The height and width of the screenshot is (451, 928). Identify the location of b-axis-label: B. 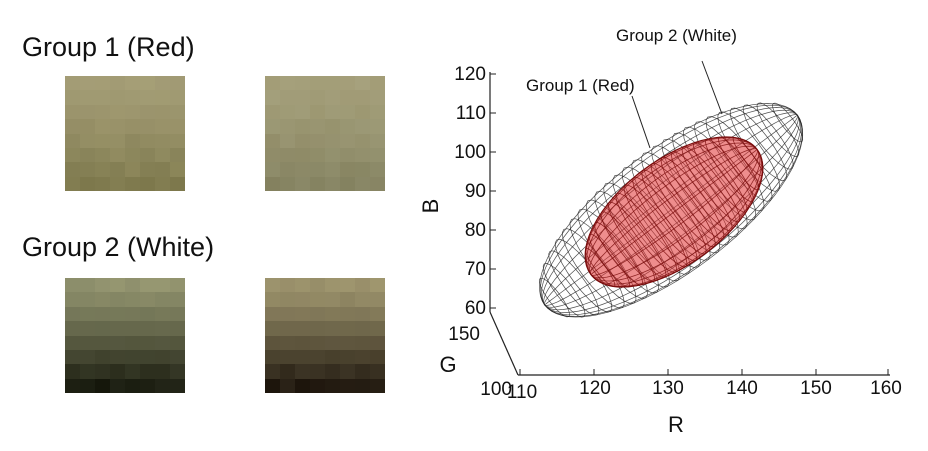
(430, 206).